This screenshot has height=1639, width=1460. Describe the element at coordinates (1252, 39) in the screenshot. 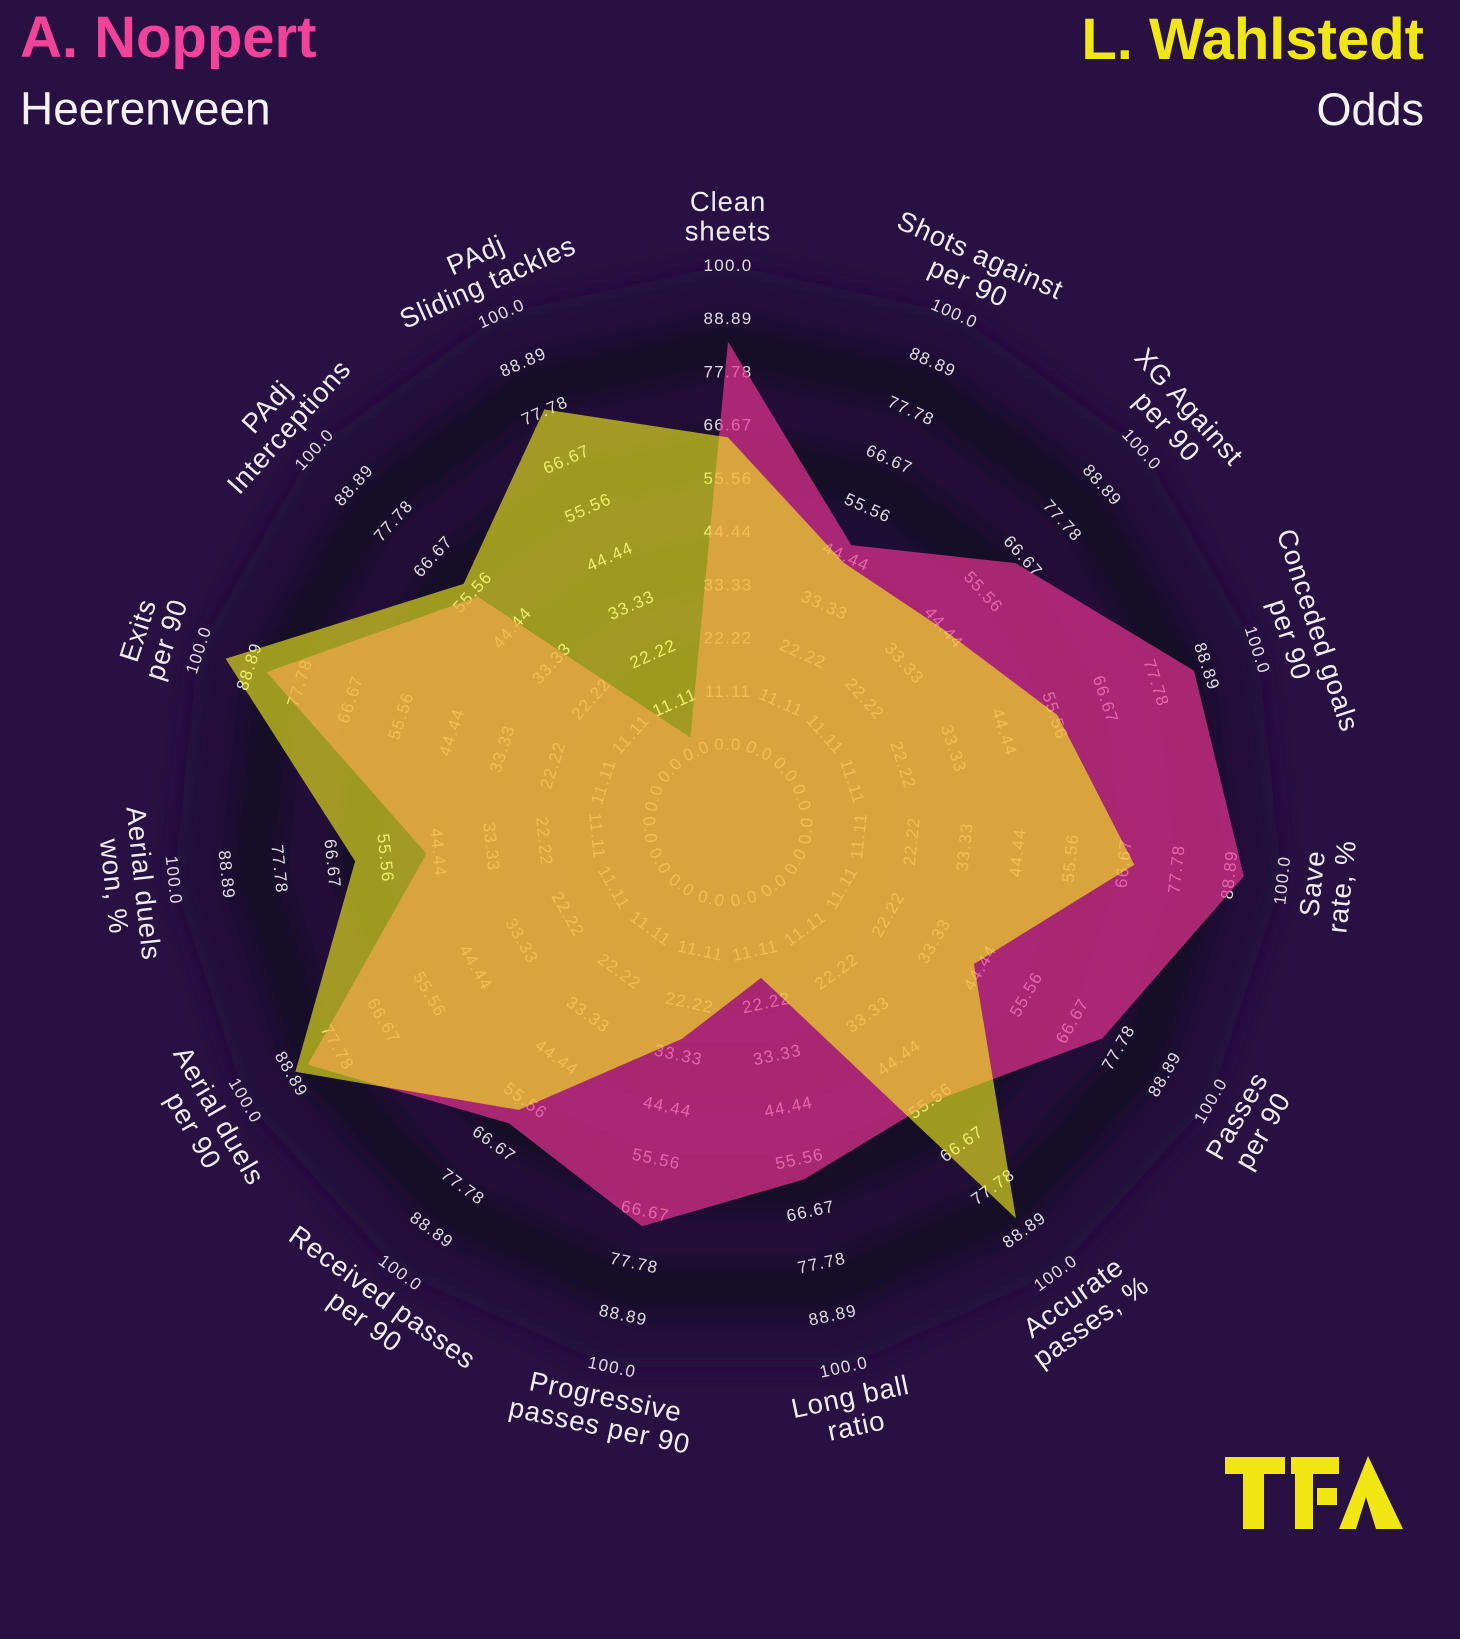

I see `svg-text: L. Wahlstedt` at that location.